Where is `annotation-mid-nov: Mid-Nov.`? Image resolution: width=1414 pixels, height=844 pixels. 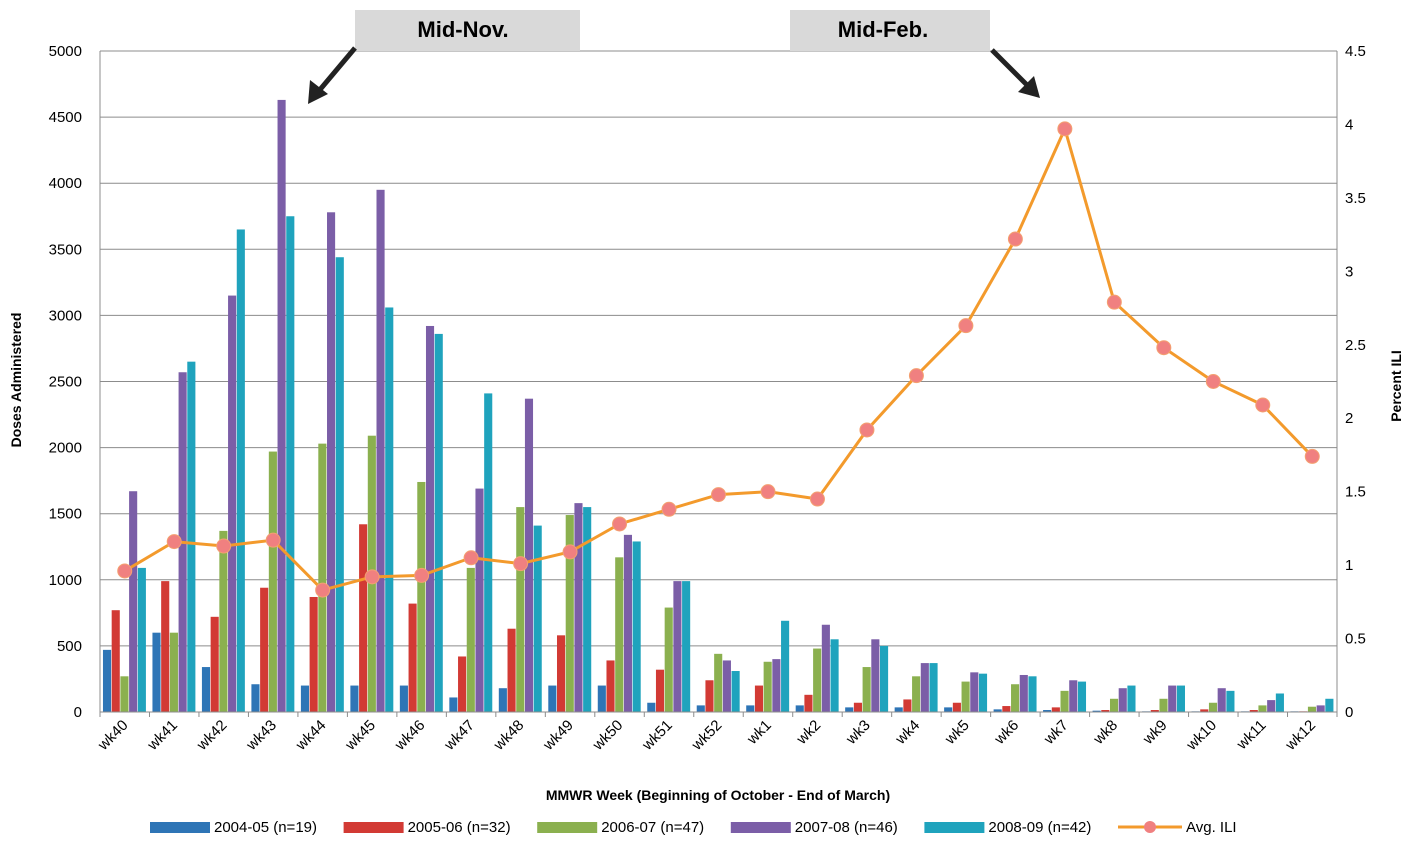
annotation-mid-nov: Mid-Nov. is located at coordinates (444, 57).